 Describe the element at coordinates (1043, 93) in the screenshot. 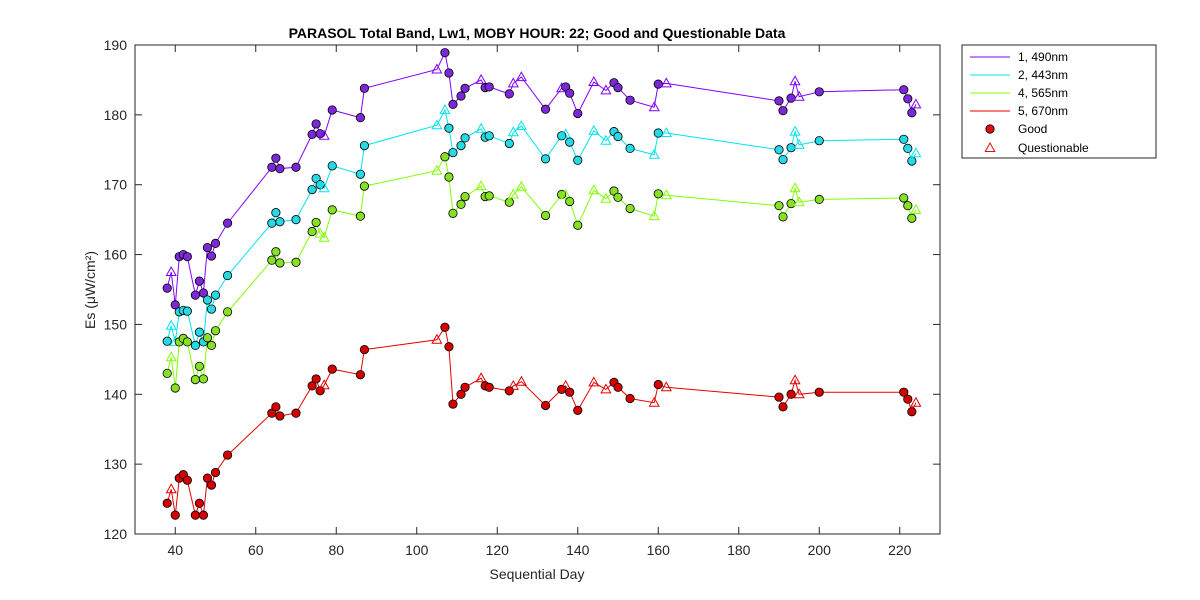

I see `legend-label: 4, 565nm` at that location.